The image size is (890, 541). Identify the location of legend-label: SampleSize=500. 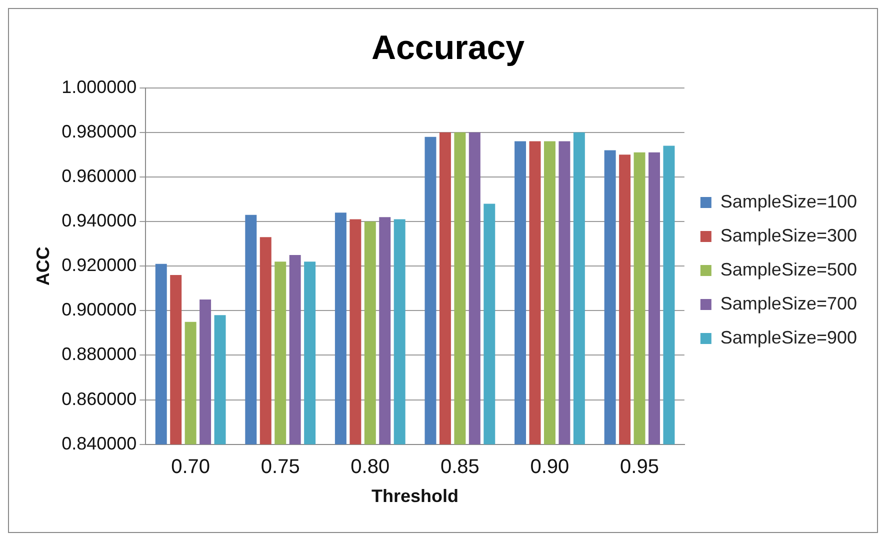
(789, 269).